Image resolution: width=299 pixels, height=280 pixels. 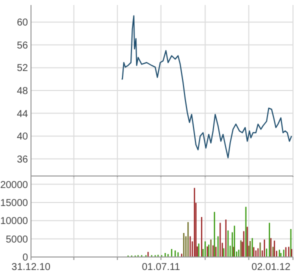 What do you see at coordinates (14, 203) in the screenshot?
I see `y-tick-label: 15000` at bounding box center [14, 203].